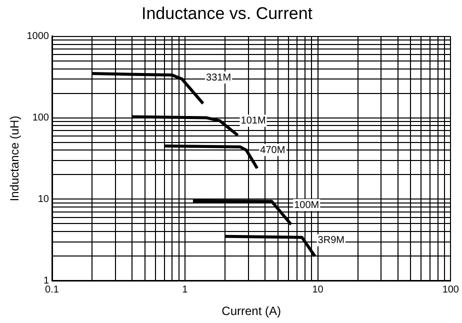 The height and width of the screenshot is (323, 462). I want to click on series-label: 100M, so click(307, 205).